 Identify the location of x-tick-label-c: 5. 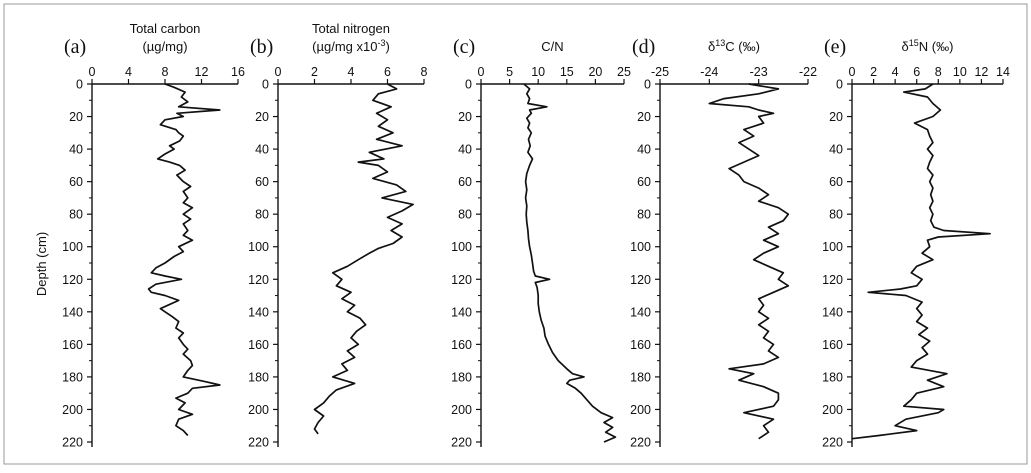
(509, 72).